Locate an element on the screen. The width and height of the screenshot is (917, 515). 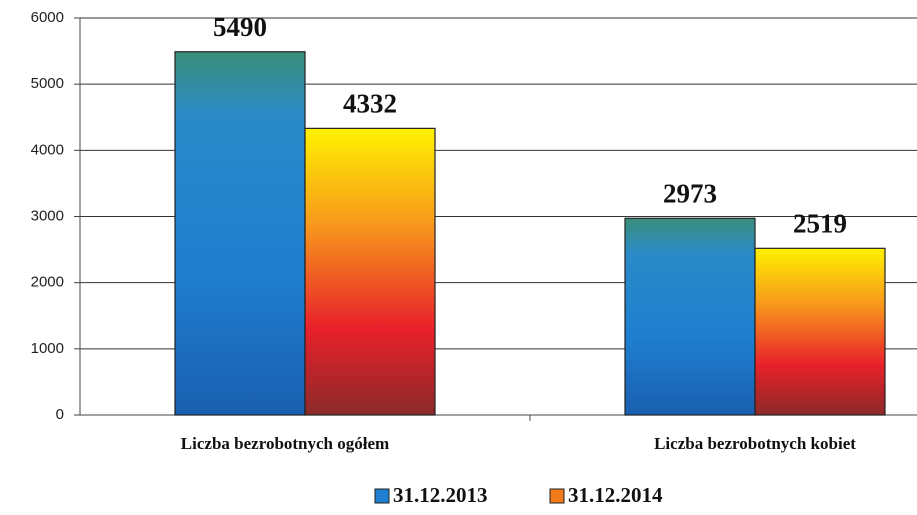
y-tick-label: 1000 is located at coordinates (47, 348).